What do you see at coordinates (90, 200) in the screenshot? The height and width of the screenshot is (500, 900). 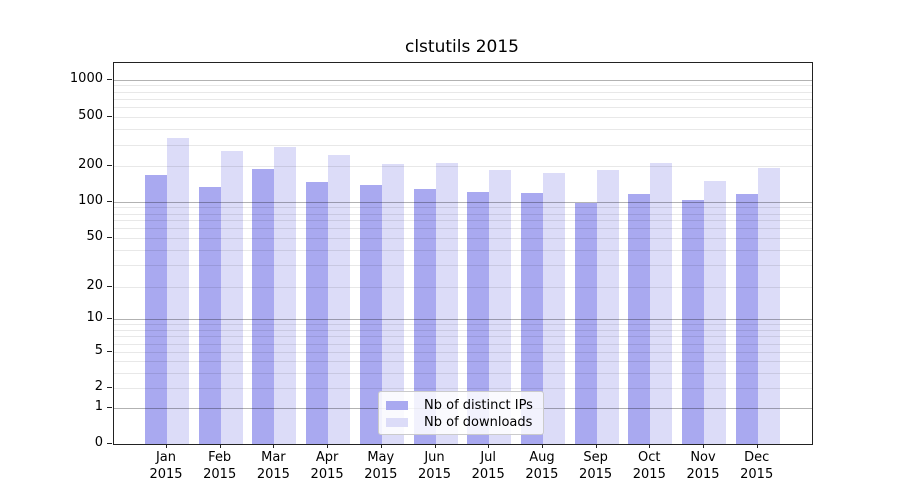 I see `y-tick-label: 100` at bounding box center [90, 200].